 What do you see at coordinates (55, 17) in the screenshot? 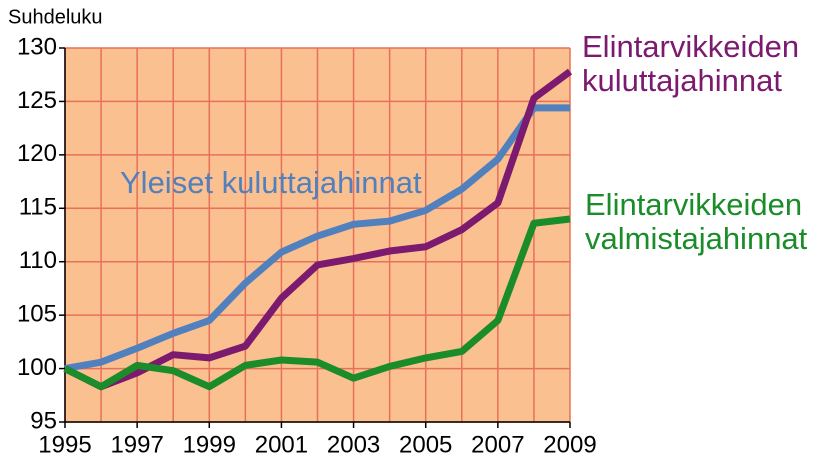
I see `y-axis-label: Suhdeluku` at bounding box center [55, 17].